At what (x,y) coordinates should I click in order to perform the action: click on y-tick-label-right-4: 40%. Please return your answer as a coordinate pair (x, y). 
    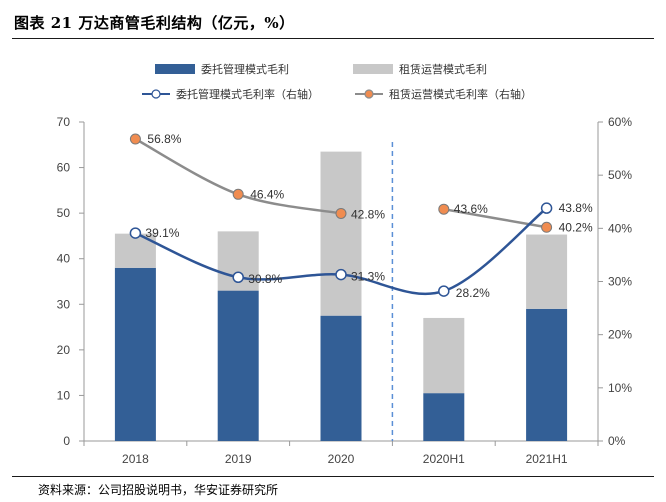
    Looking at the image, I should click on (620, 228).